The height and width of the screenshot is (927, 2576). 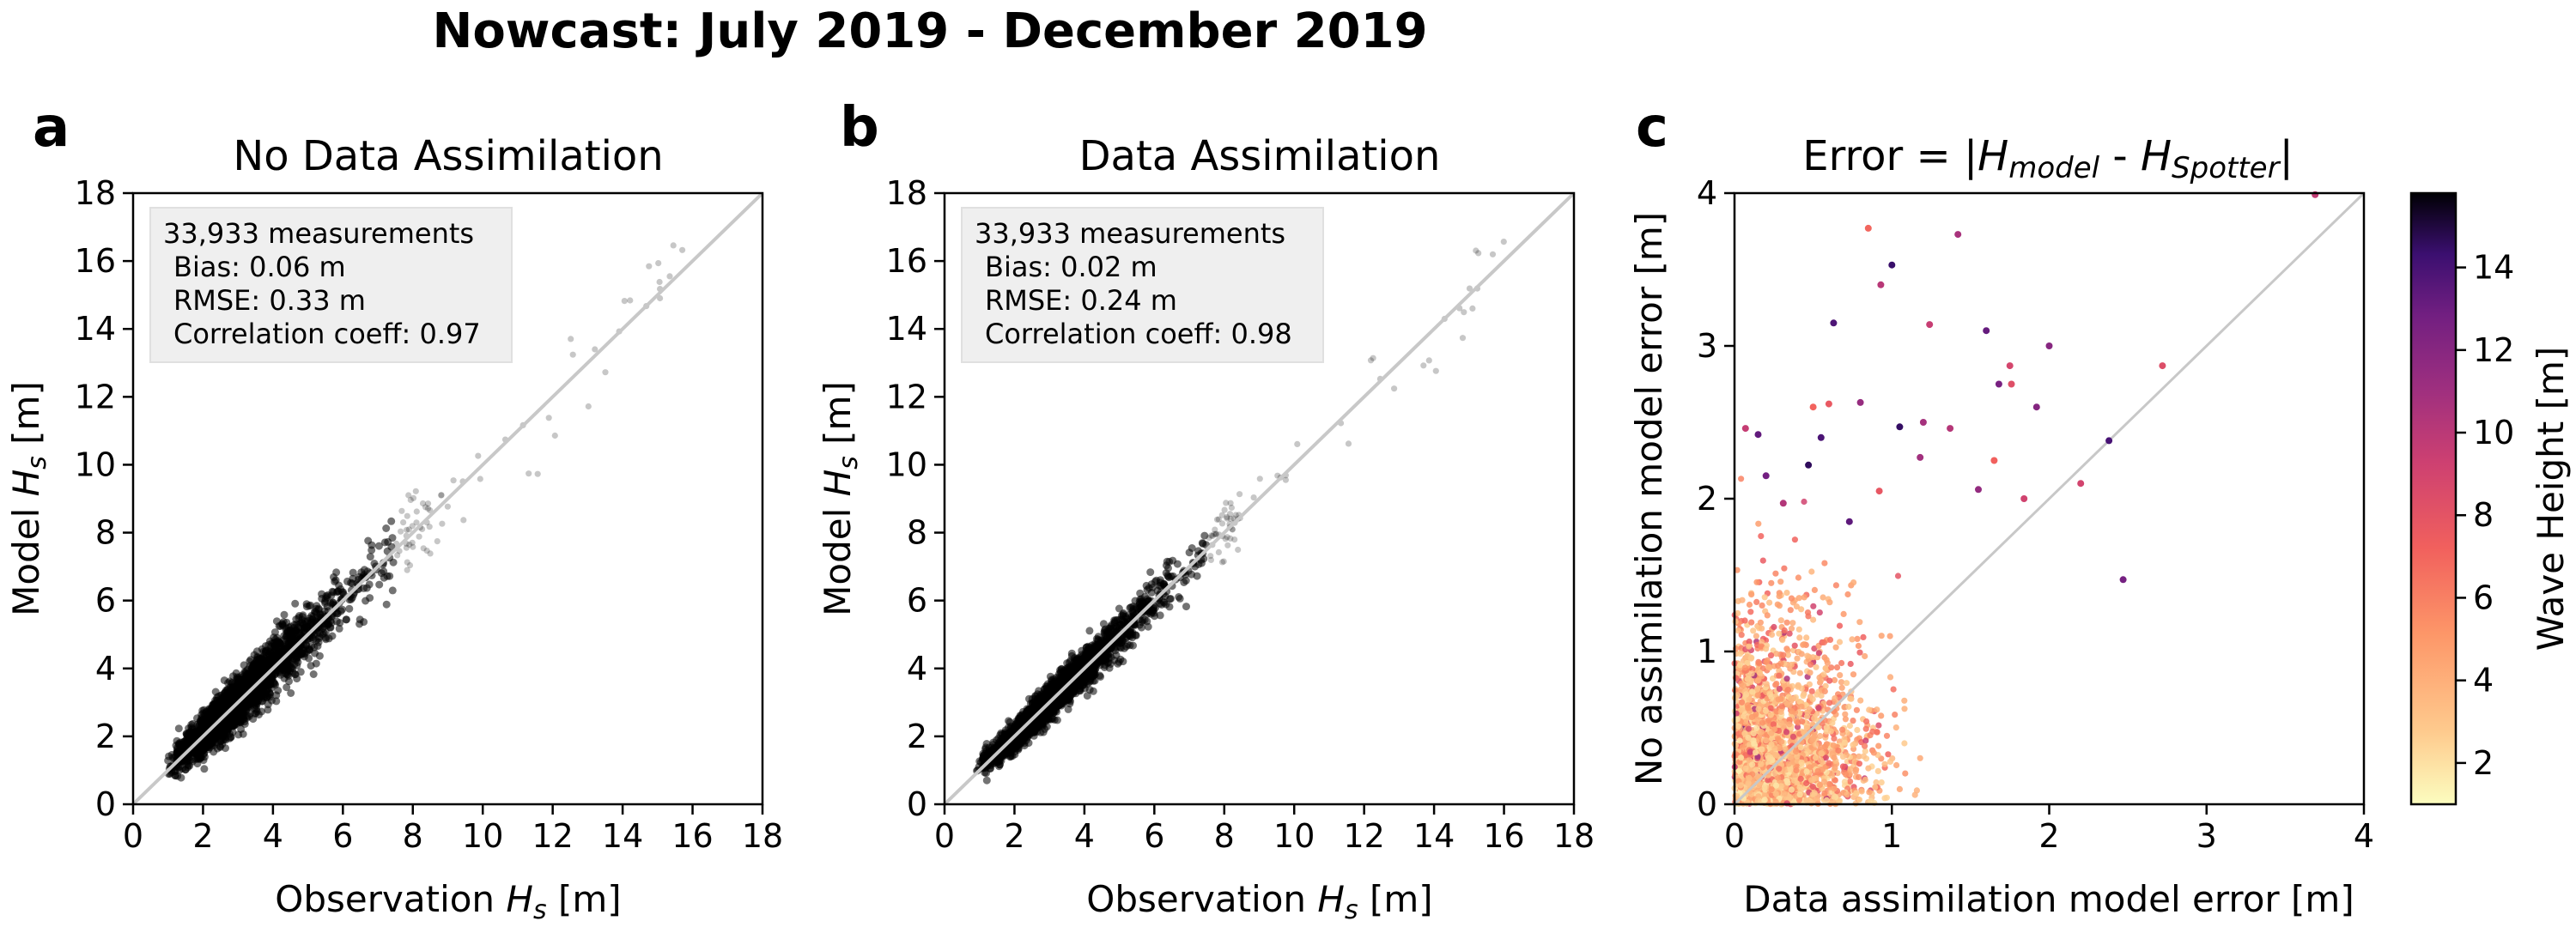 I want to click on panel-a-xtick-label: 8, so click(x=413, y=836).